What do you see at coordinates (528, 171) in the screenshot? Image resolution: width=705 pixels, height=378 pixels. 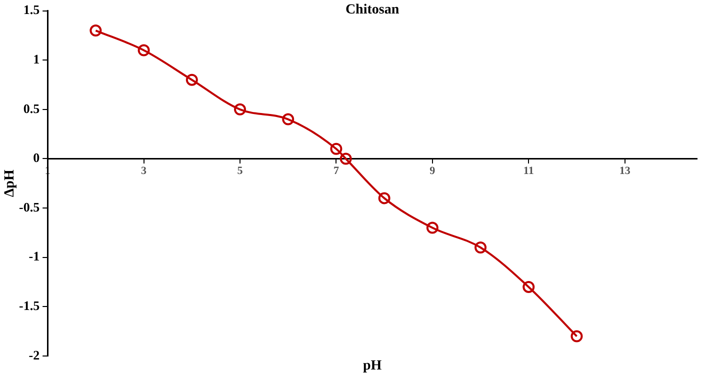 I see `x-tick-label: 11` at bounding box center [528, 171].